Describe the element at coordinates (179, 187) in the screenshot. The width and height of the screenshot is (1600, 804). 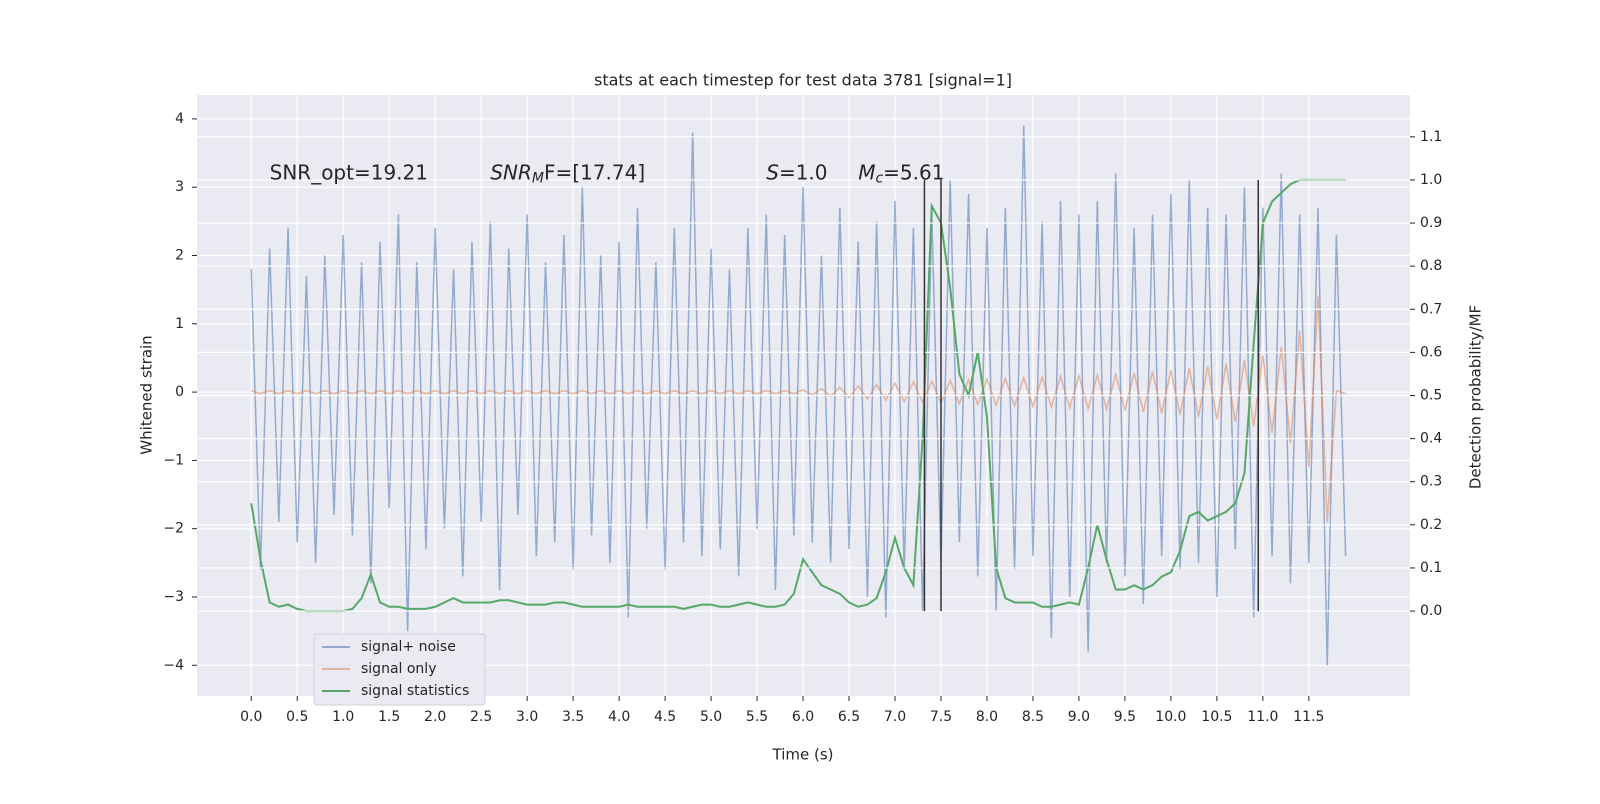
I see `y-tick-label: 3` at that location.